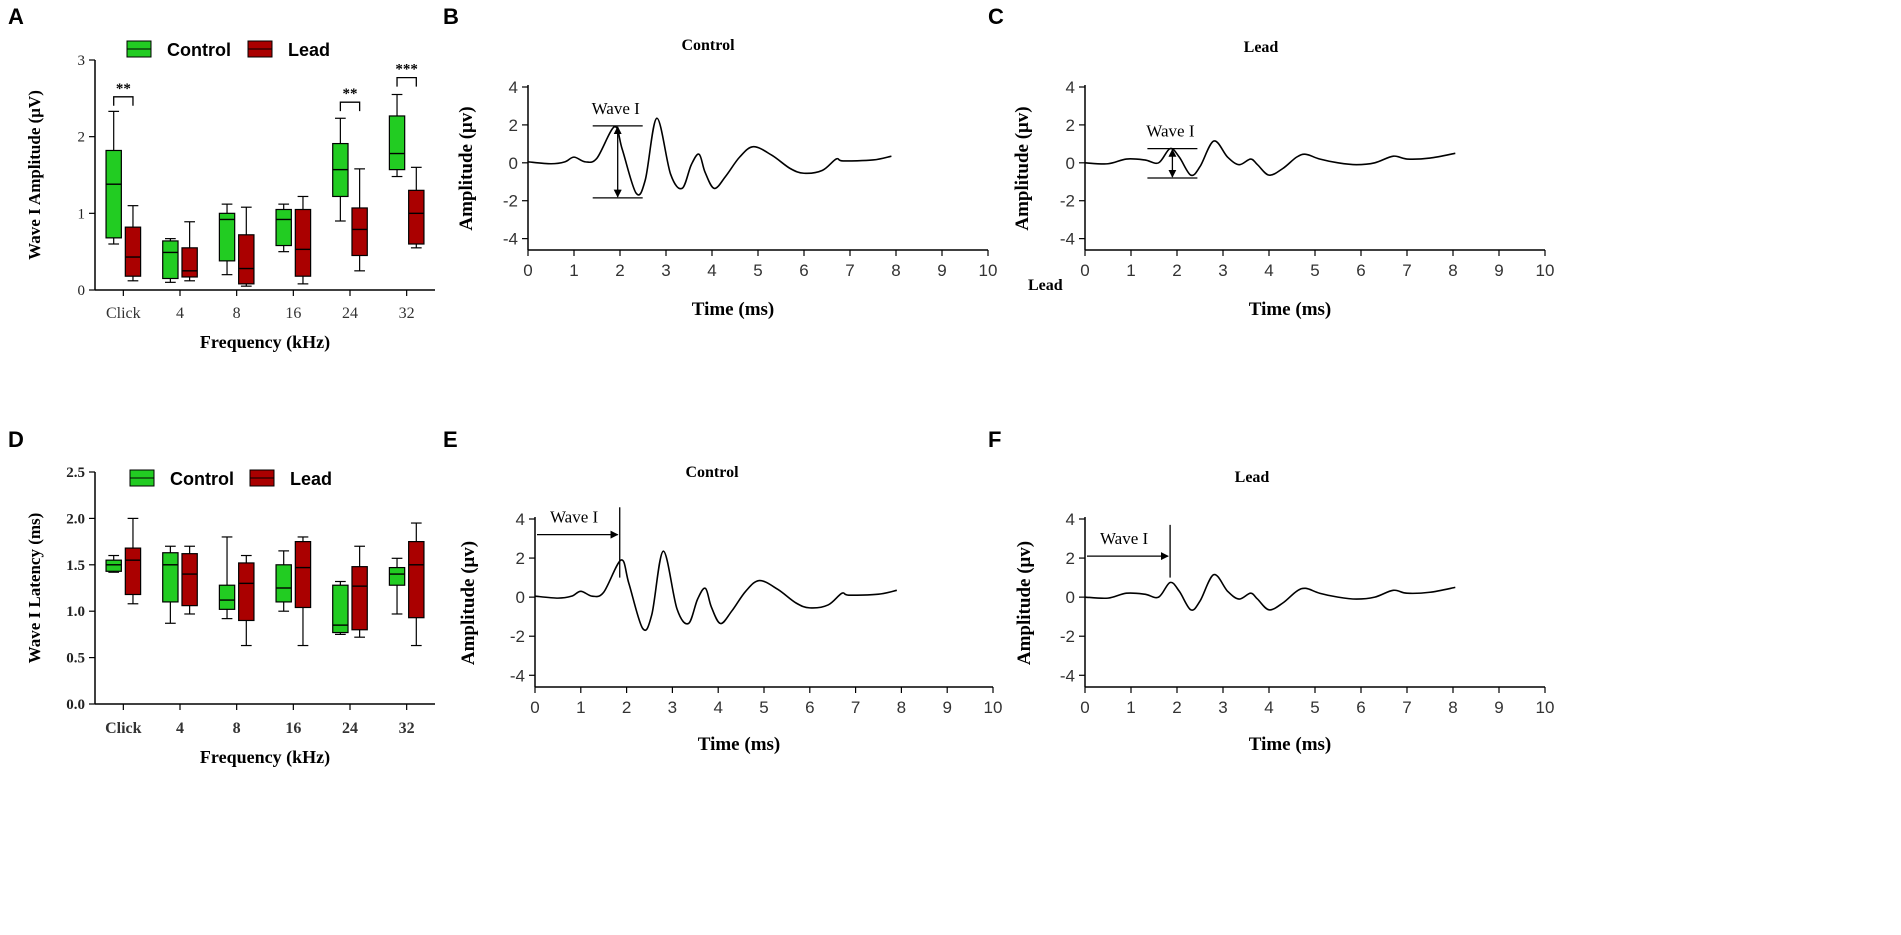  Describe the element at coordinates (75, 519) in the screenshot. I see `y-tick-label: 2.0` at that location.